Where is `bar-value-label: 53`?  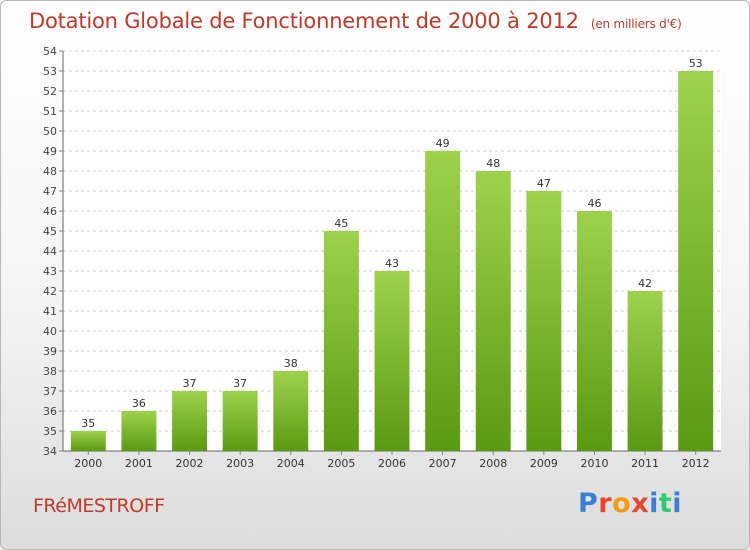
bar-value-label: 53 is located at coordinates (696, 63).